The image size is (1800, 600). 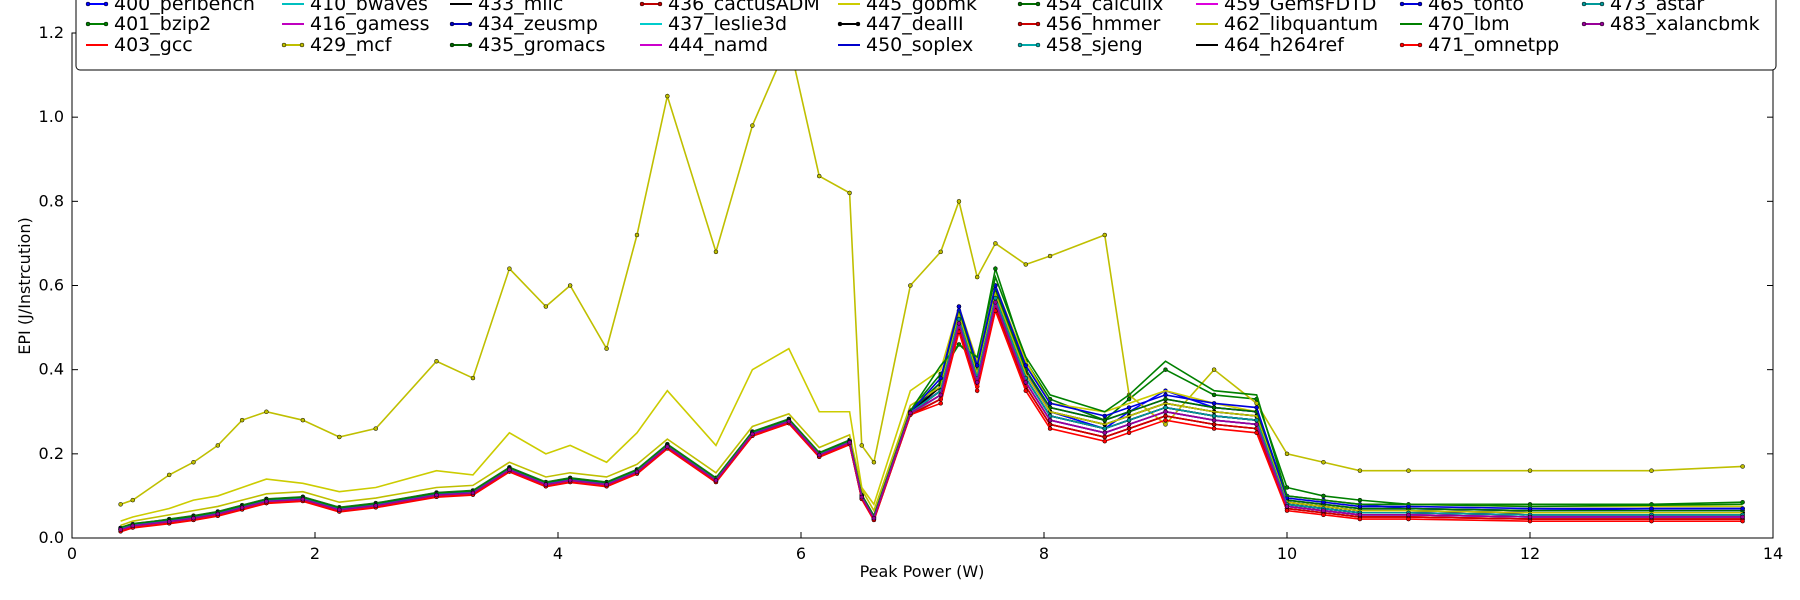 I want to click on legend-item: 464_h264ref, so click(x=1270, y=45).